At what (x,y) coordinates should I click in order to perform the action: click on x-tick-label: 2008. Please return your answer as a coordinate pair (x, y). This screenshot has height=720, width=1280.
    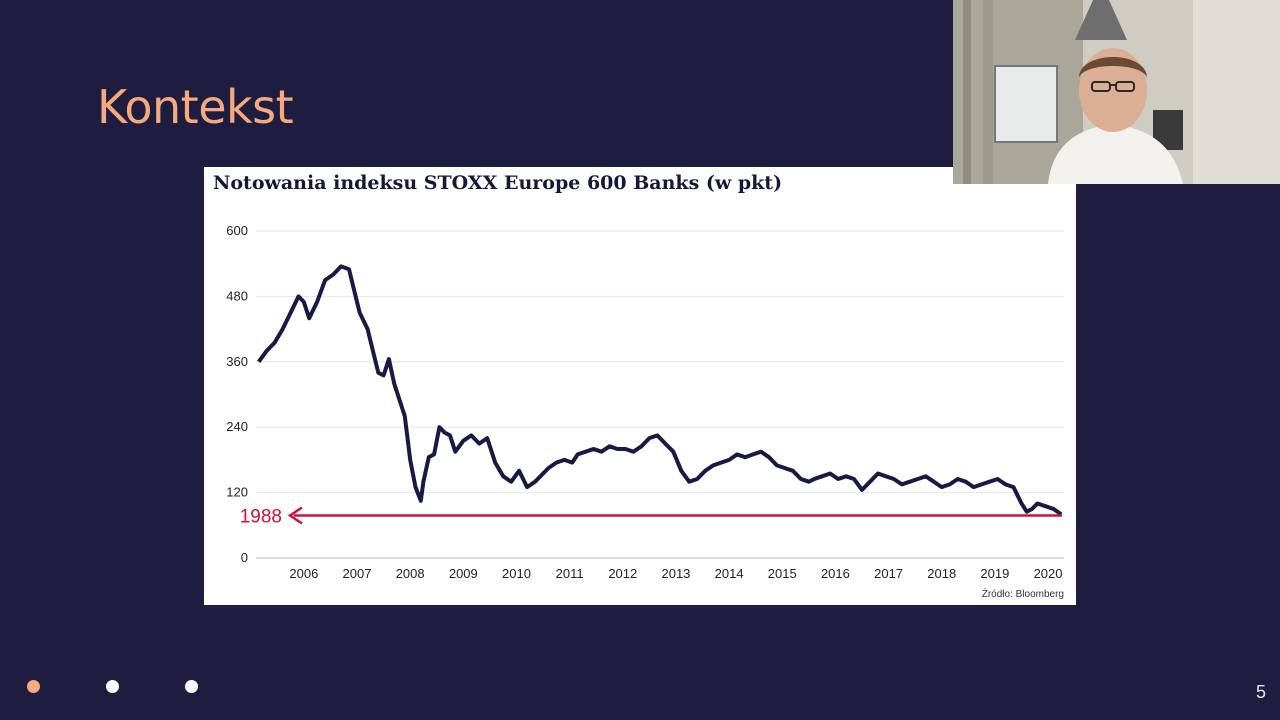
    Looking at the image, I should click on (410, 573).